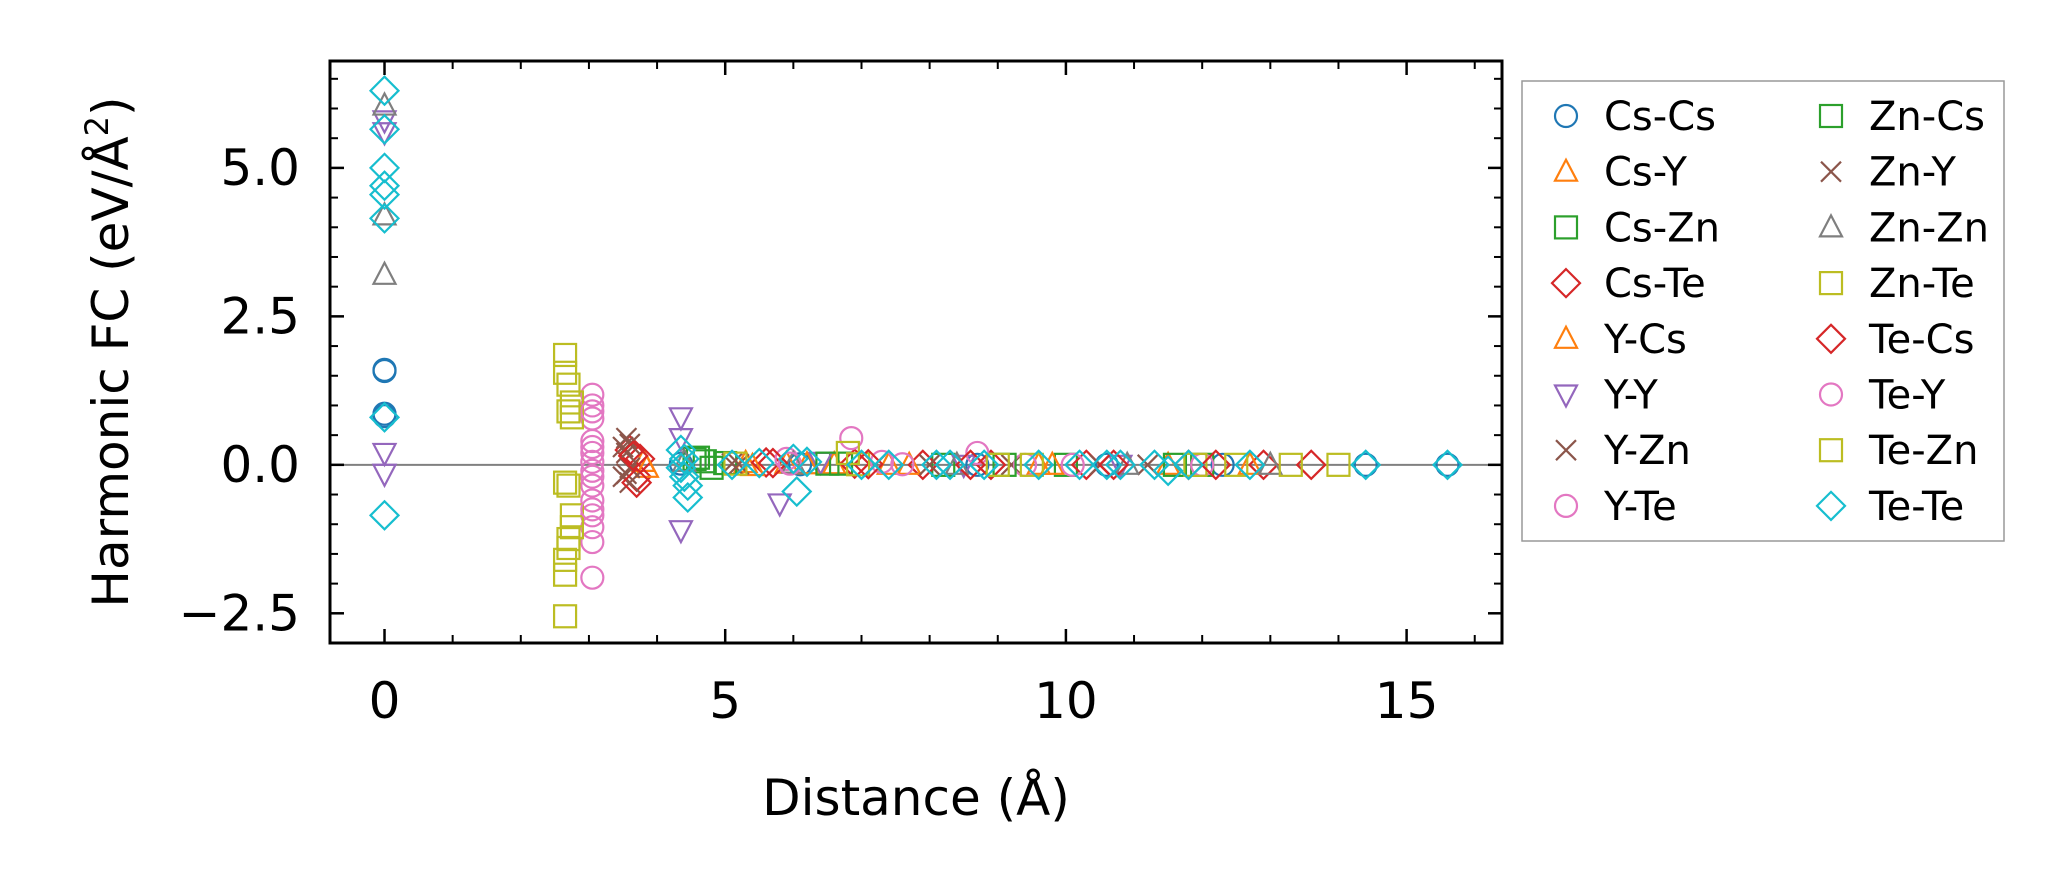  Describe the element at coordinates (1640, 507) in the screenshot. I see `legend-label: Y-Te` at that location.